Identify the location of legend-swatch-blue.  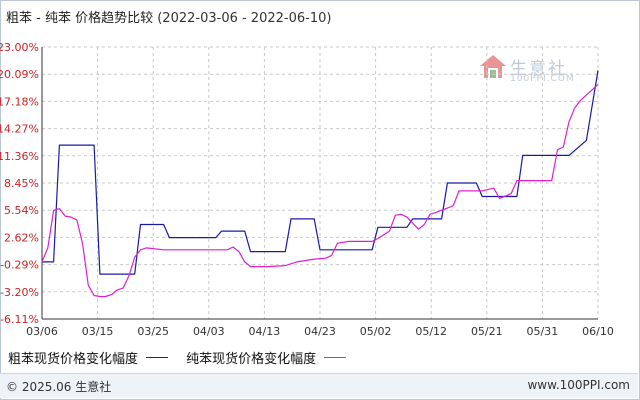
(157, 357).